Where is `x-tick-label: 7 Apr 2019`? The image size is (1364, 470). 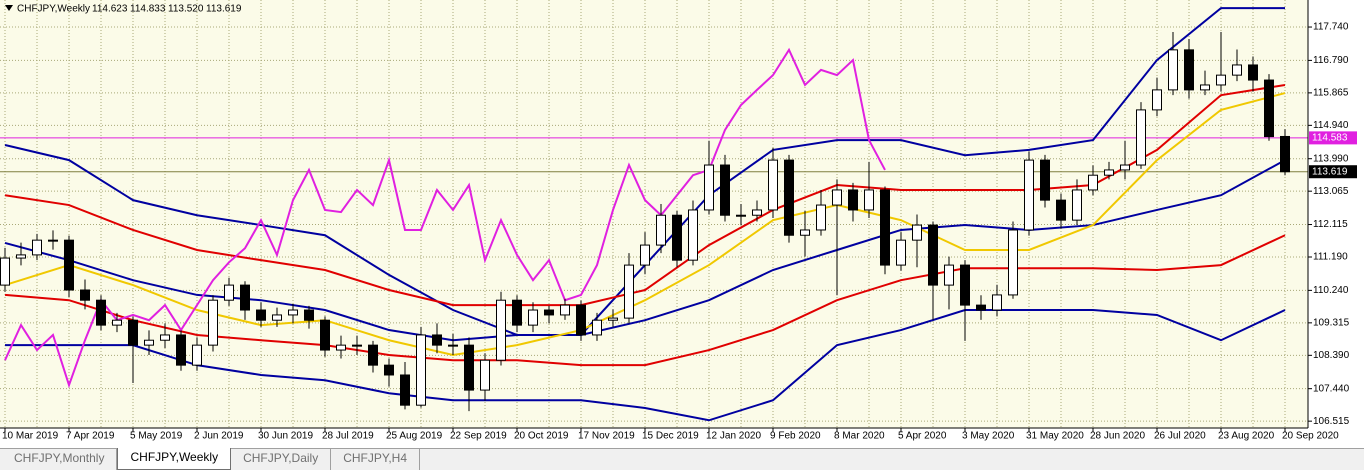
x-tick-label: 7 Apr 2019 is located at coordinates (90, 436).